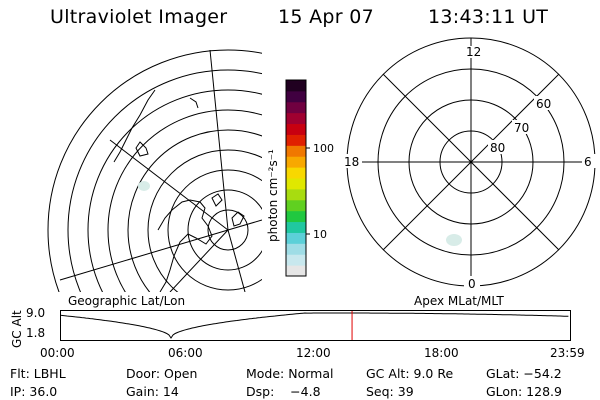  Describe the element at coordinates (543, 104) in the screenshot. I see `mlat-label-60: 60` at that location.